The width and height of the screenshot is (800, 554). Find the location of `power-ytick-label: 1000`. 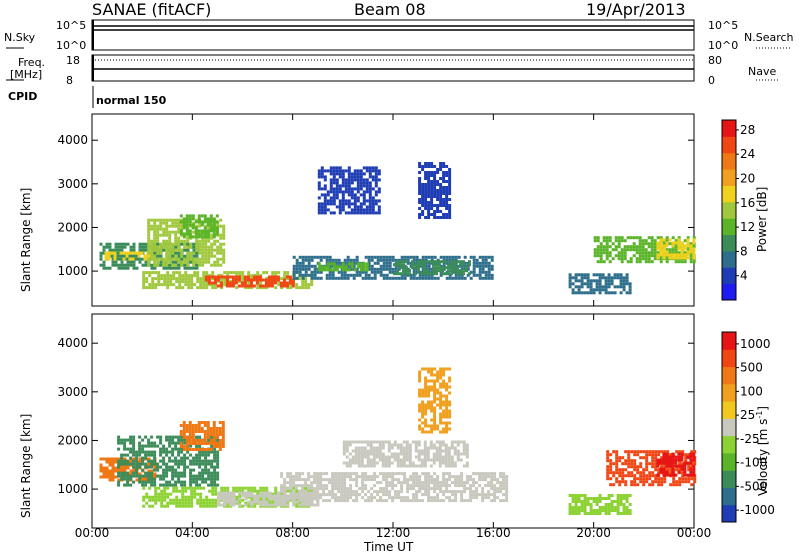

power-ytick-label: 1000 is located at coordinates (72, 271).